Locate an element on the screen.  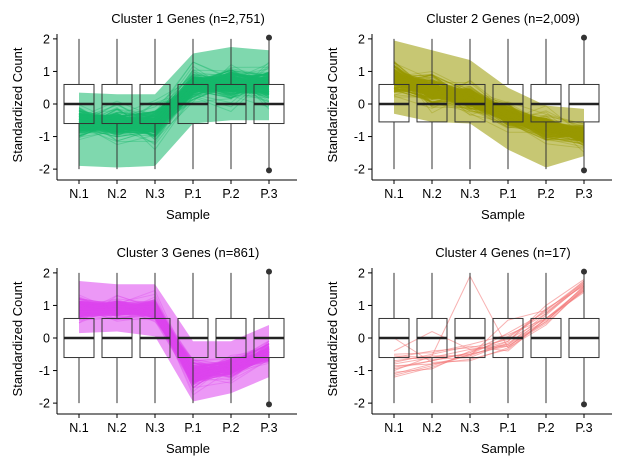
panel-title: Cluster 1 Genes (n=2,751) is located at coordinates (188, 18).